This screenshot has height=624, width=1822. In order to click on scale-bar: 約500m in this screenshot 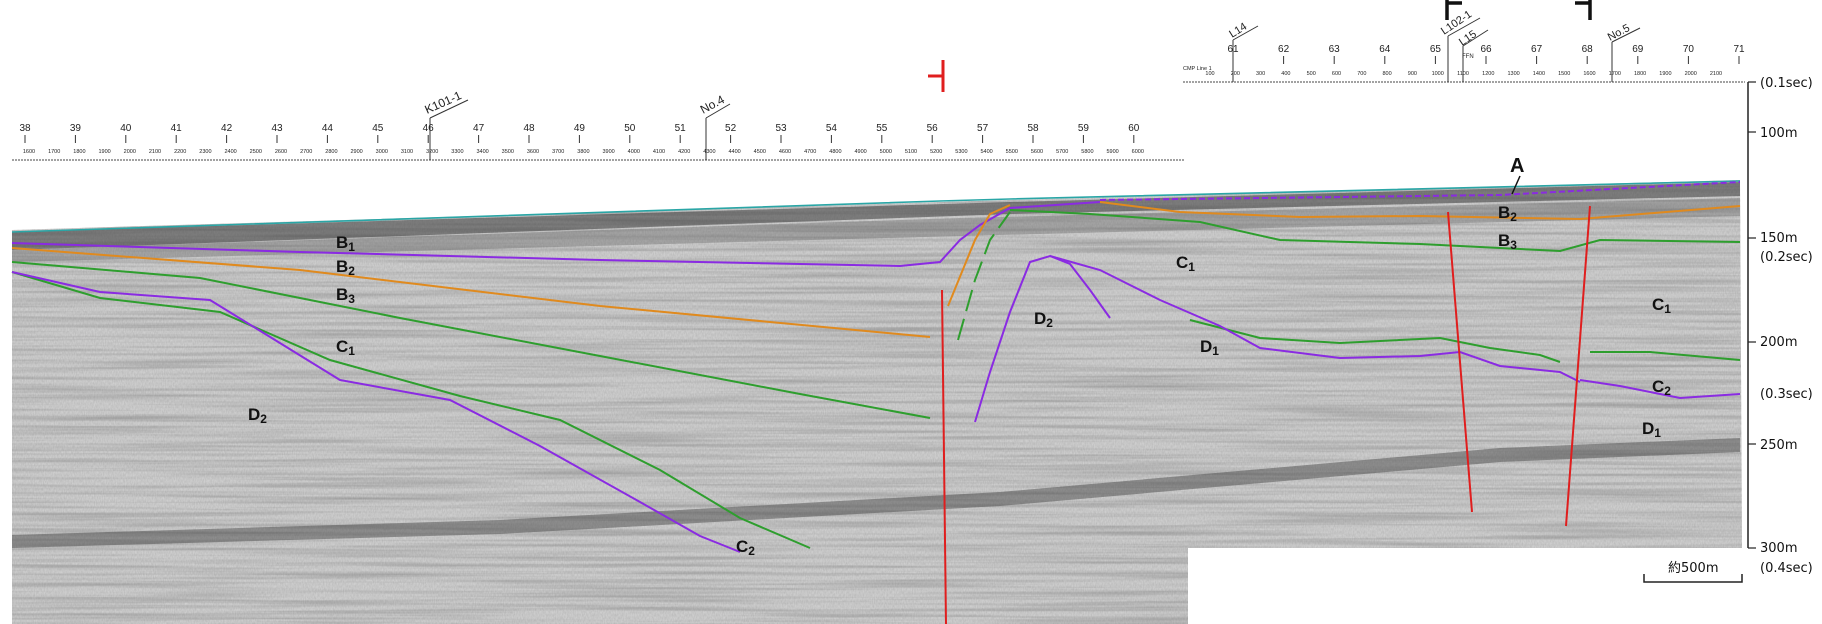, I will do `click(1693, 572)`.